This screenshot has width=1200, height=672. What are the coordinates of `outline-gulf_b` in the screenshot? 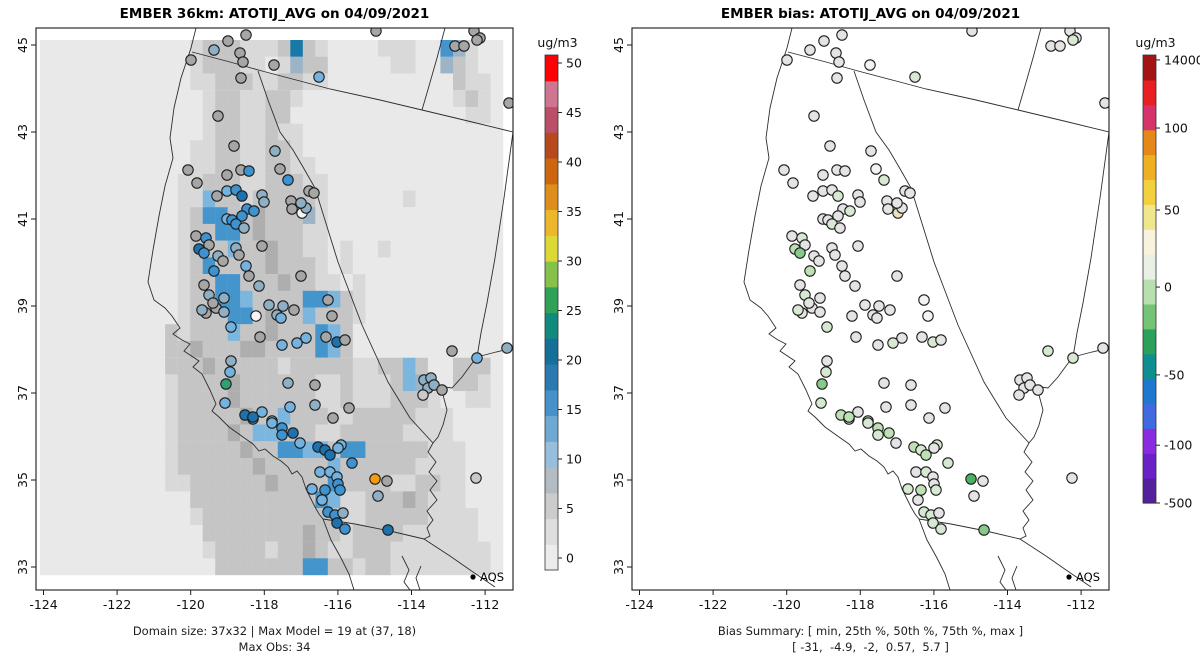 It's located at (1014, 577).